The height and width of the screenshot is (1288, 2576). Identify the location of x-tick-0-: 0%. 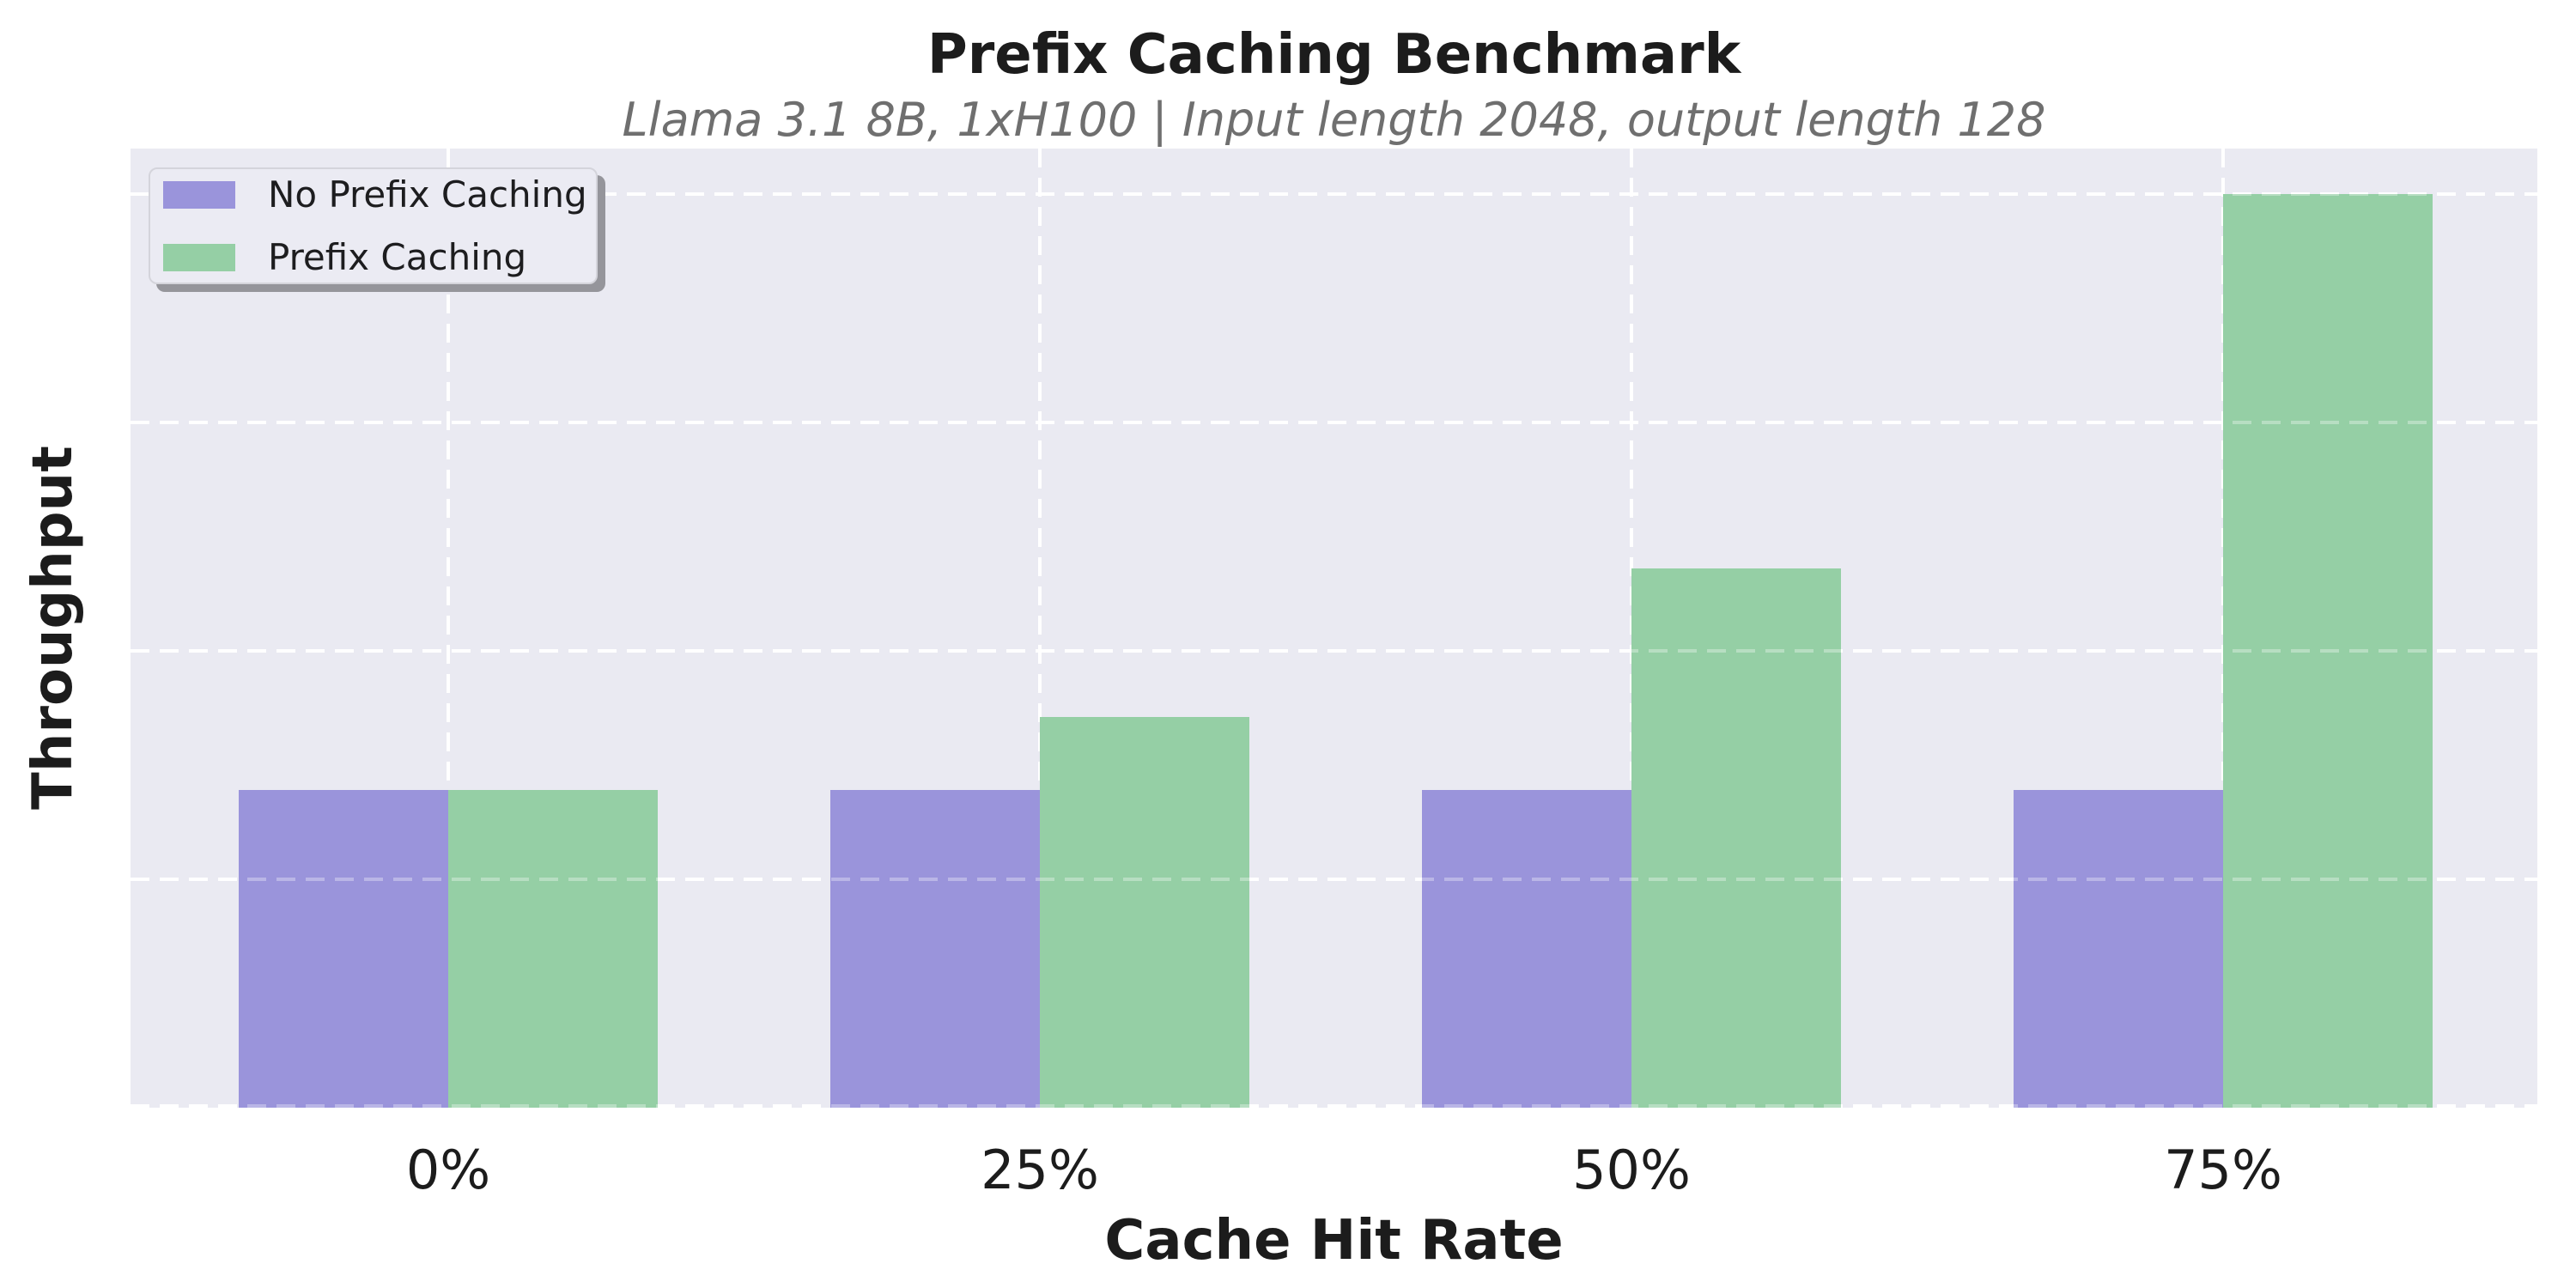
(448, 1170).